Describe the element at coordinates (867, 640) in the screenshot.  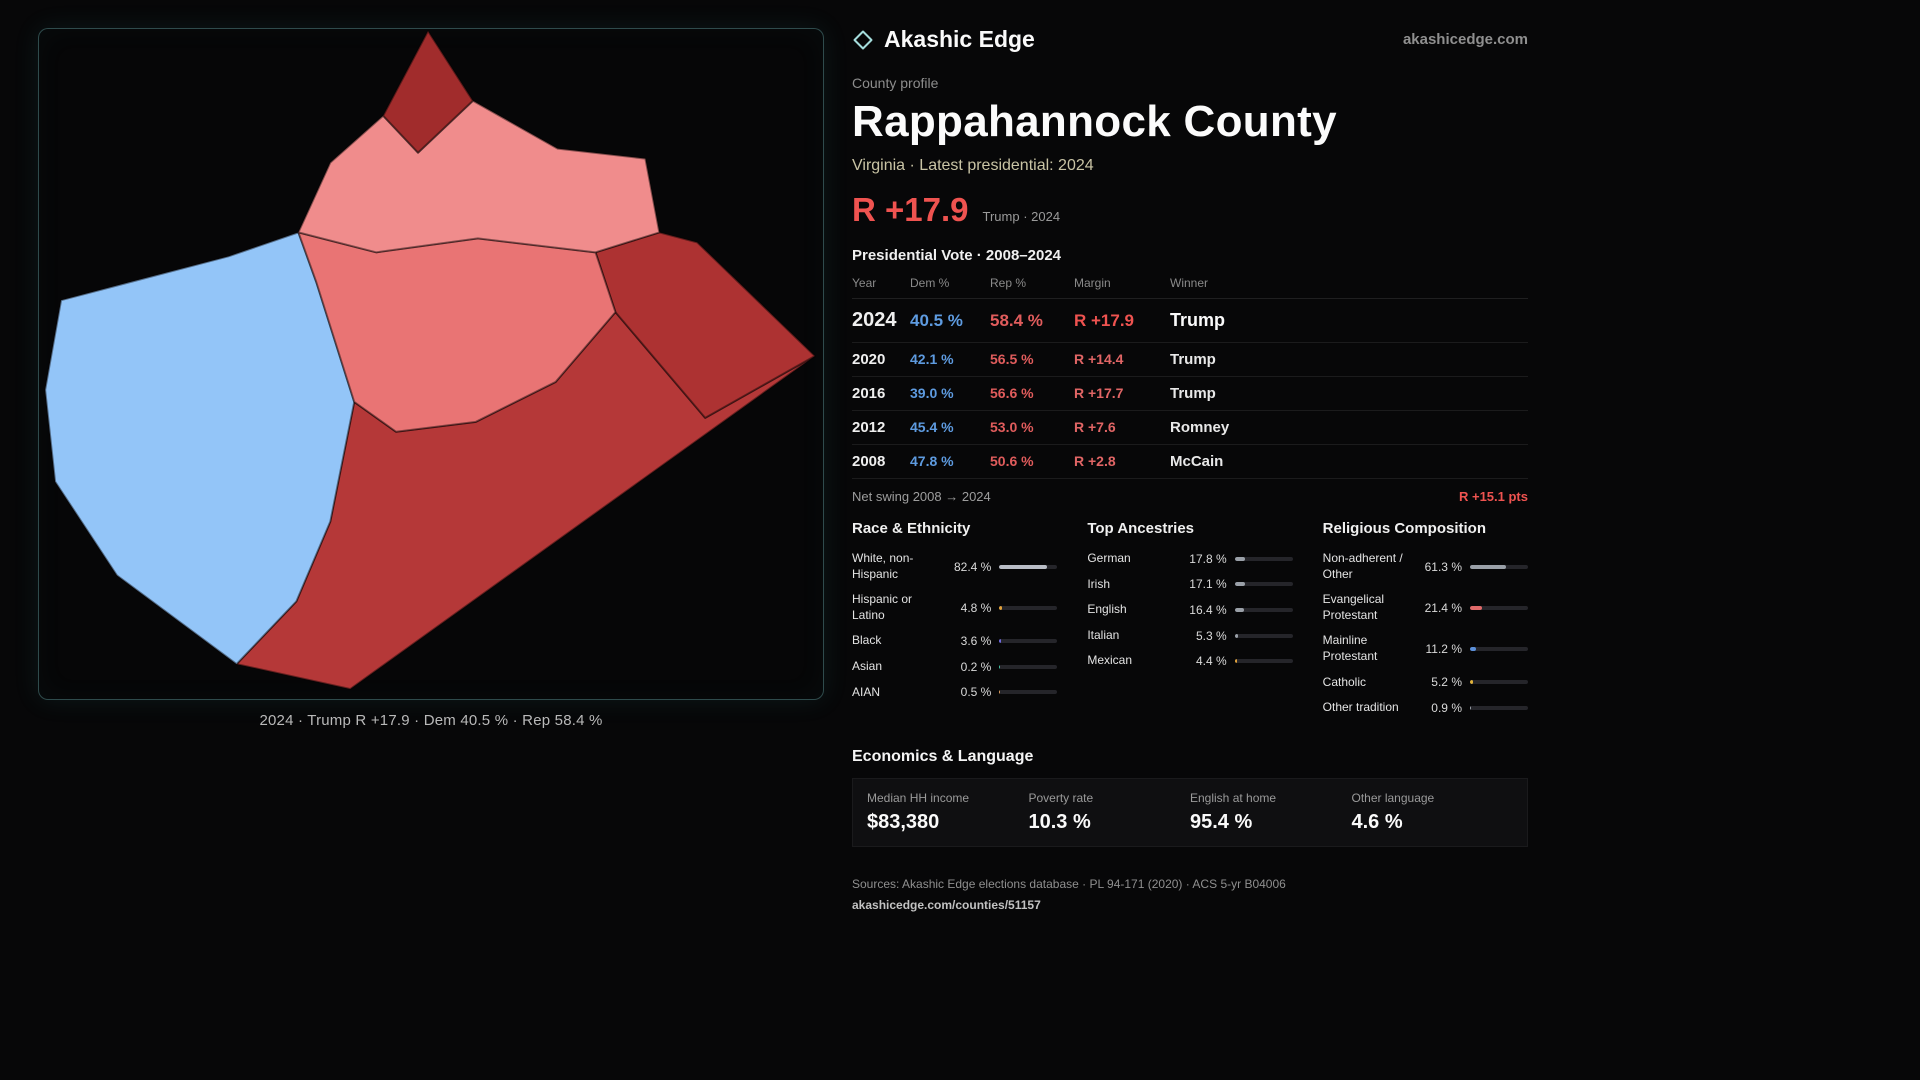
I see `demo-label: Black` at that location.